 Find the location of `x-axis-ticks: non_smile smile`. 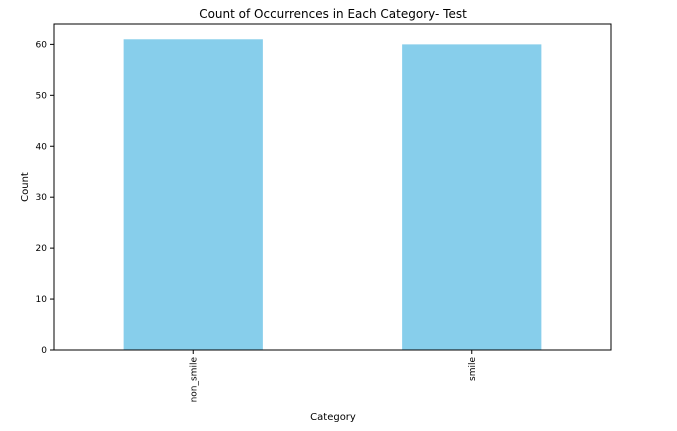

x-axis-ticks: non_smile smile is located at coordinates (333, 376).